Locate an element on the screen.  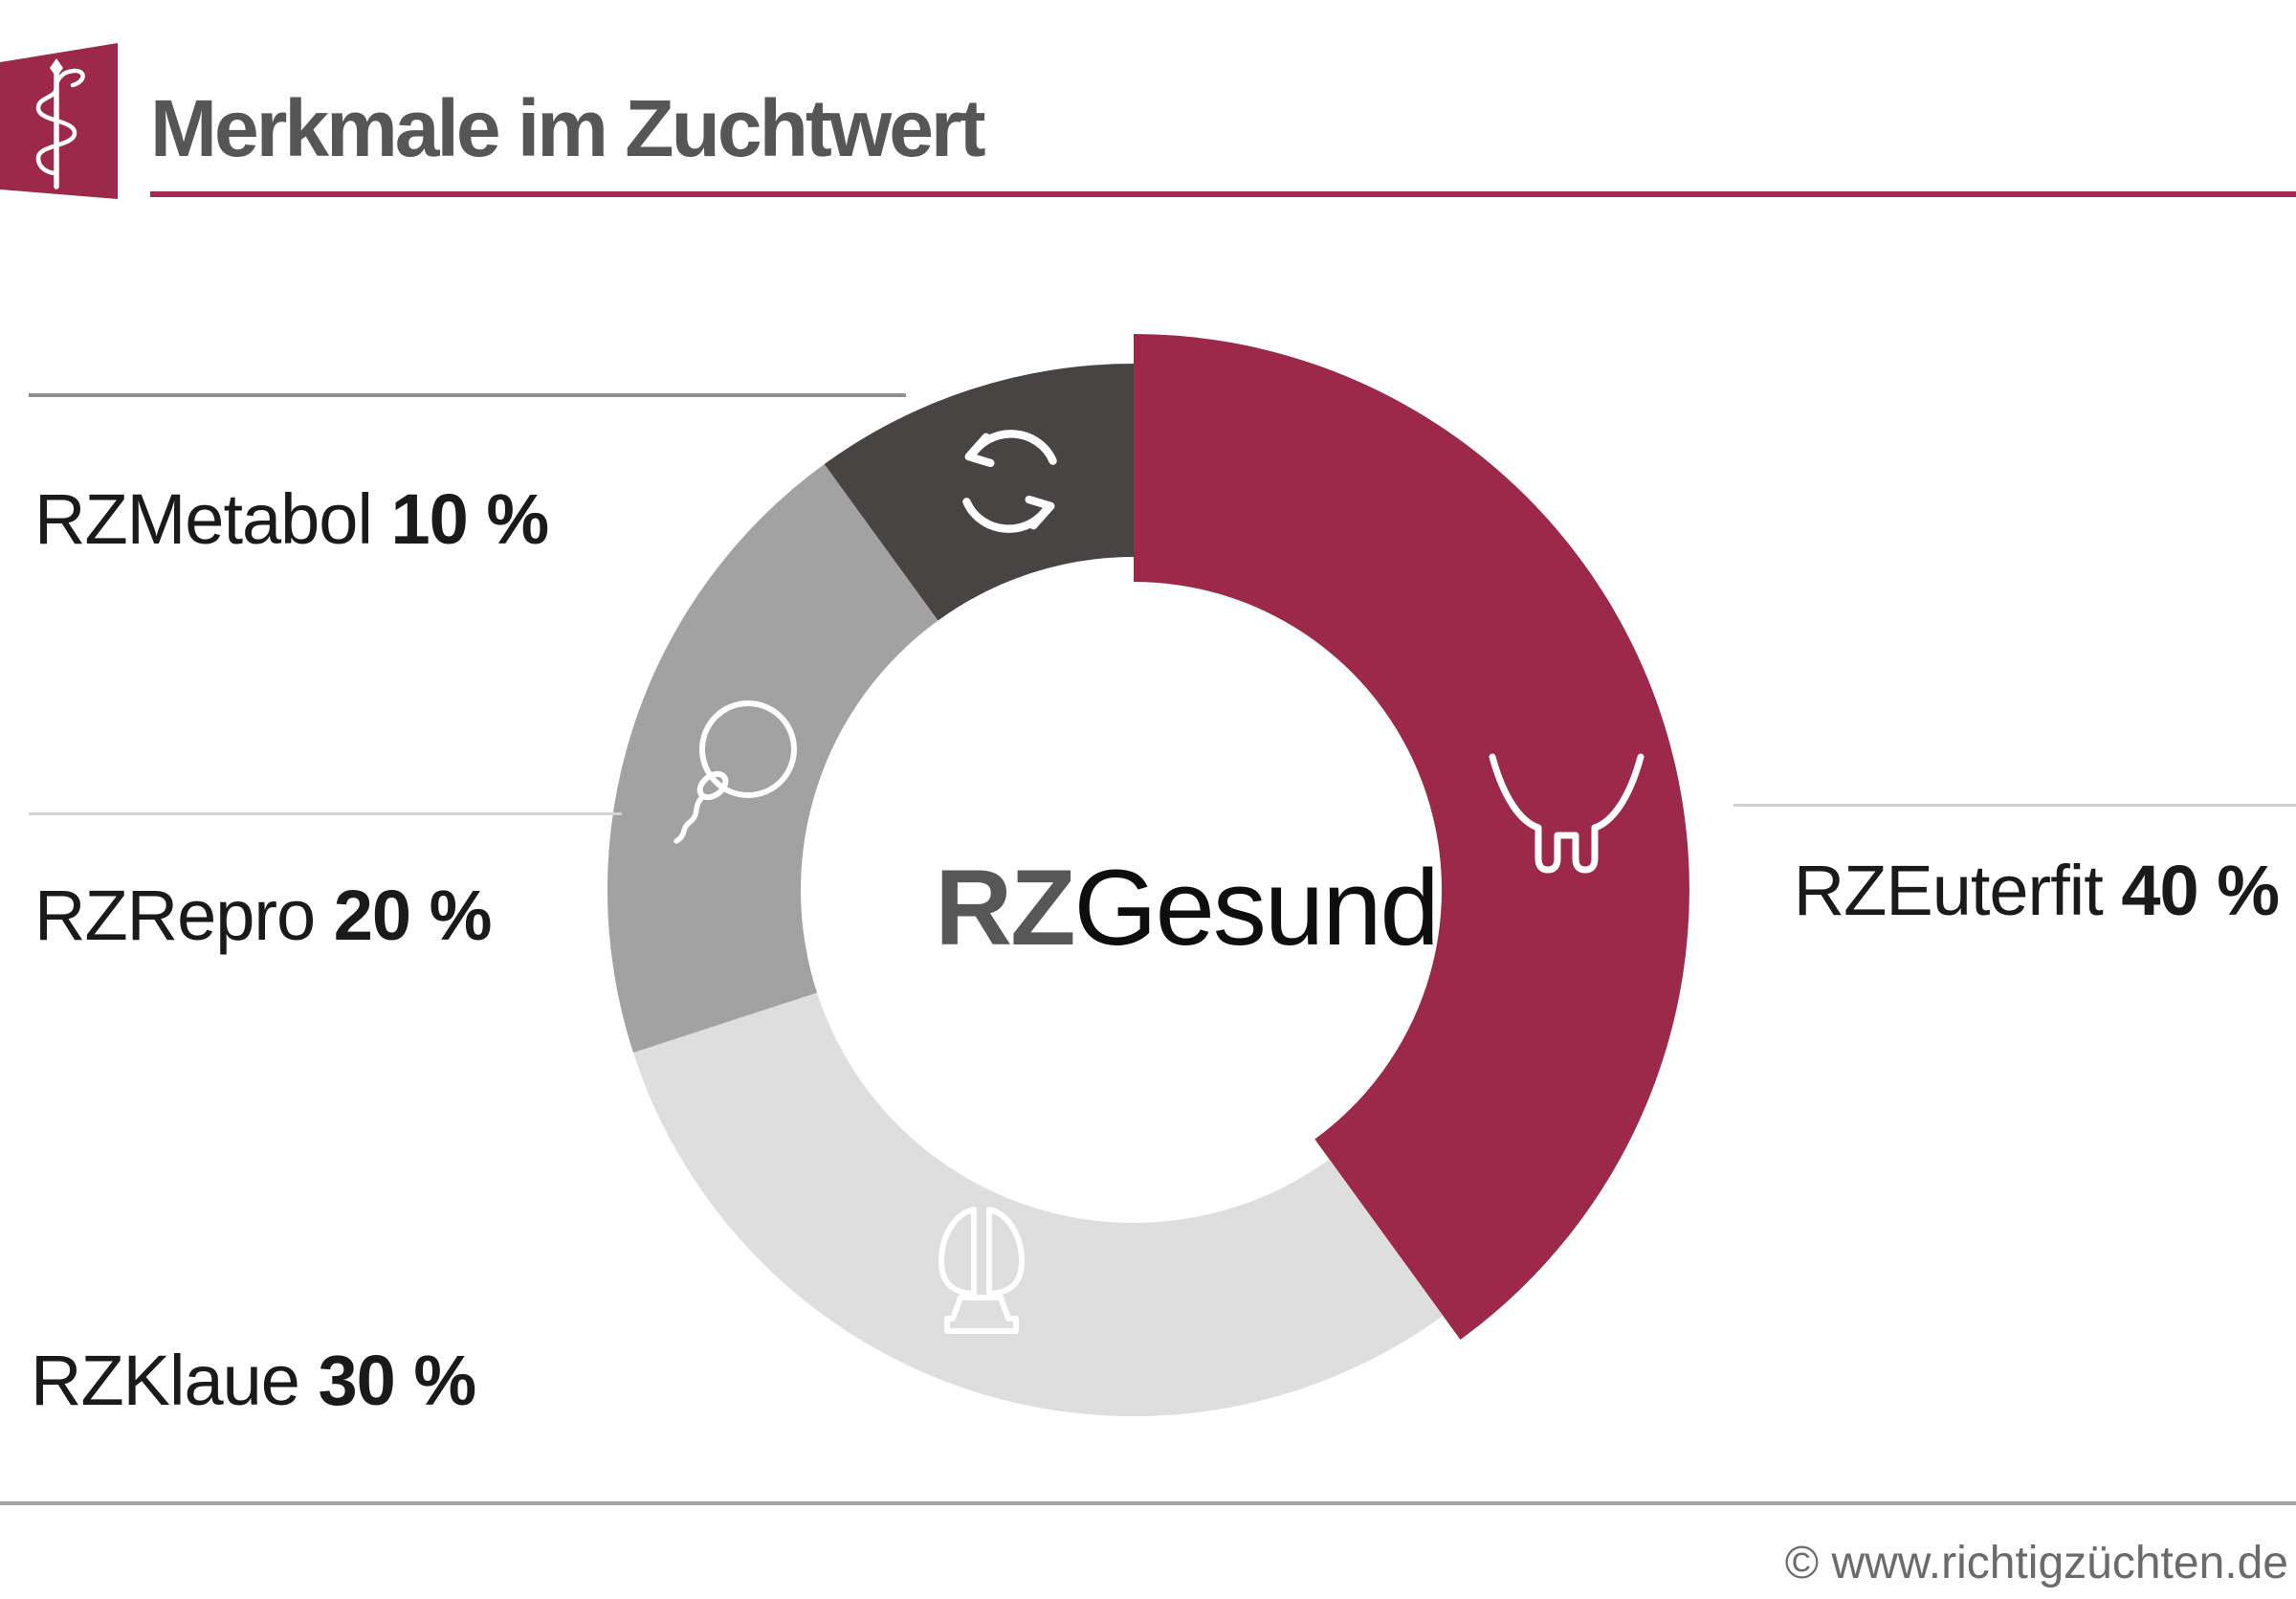
page-title: Merkmale im Zuchtwert is located at coordinates (568, 128).